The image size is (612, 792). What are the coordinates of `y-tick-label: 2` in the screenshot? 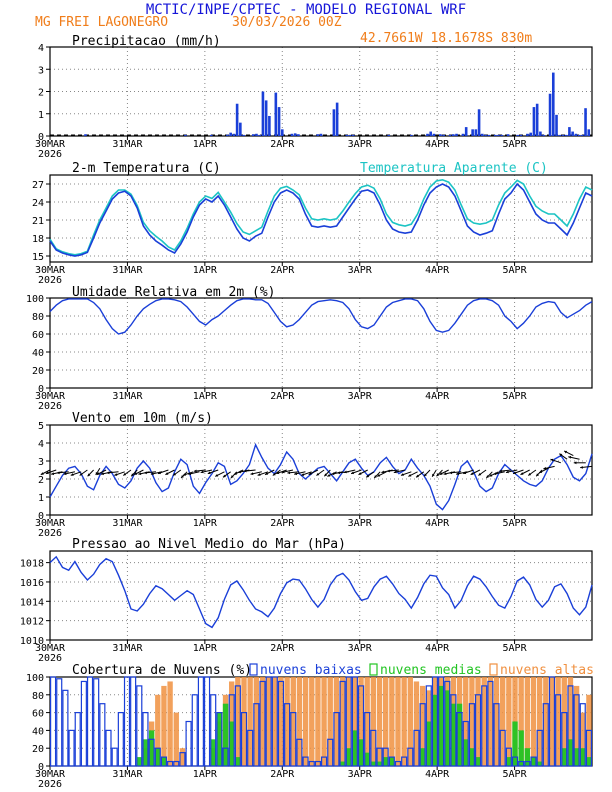 It's located at (41, 480).